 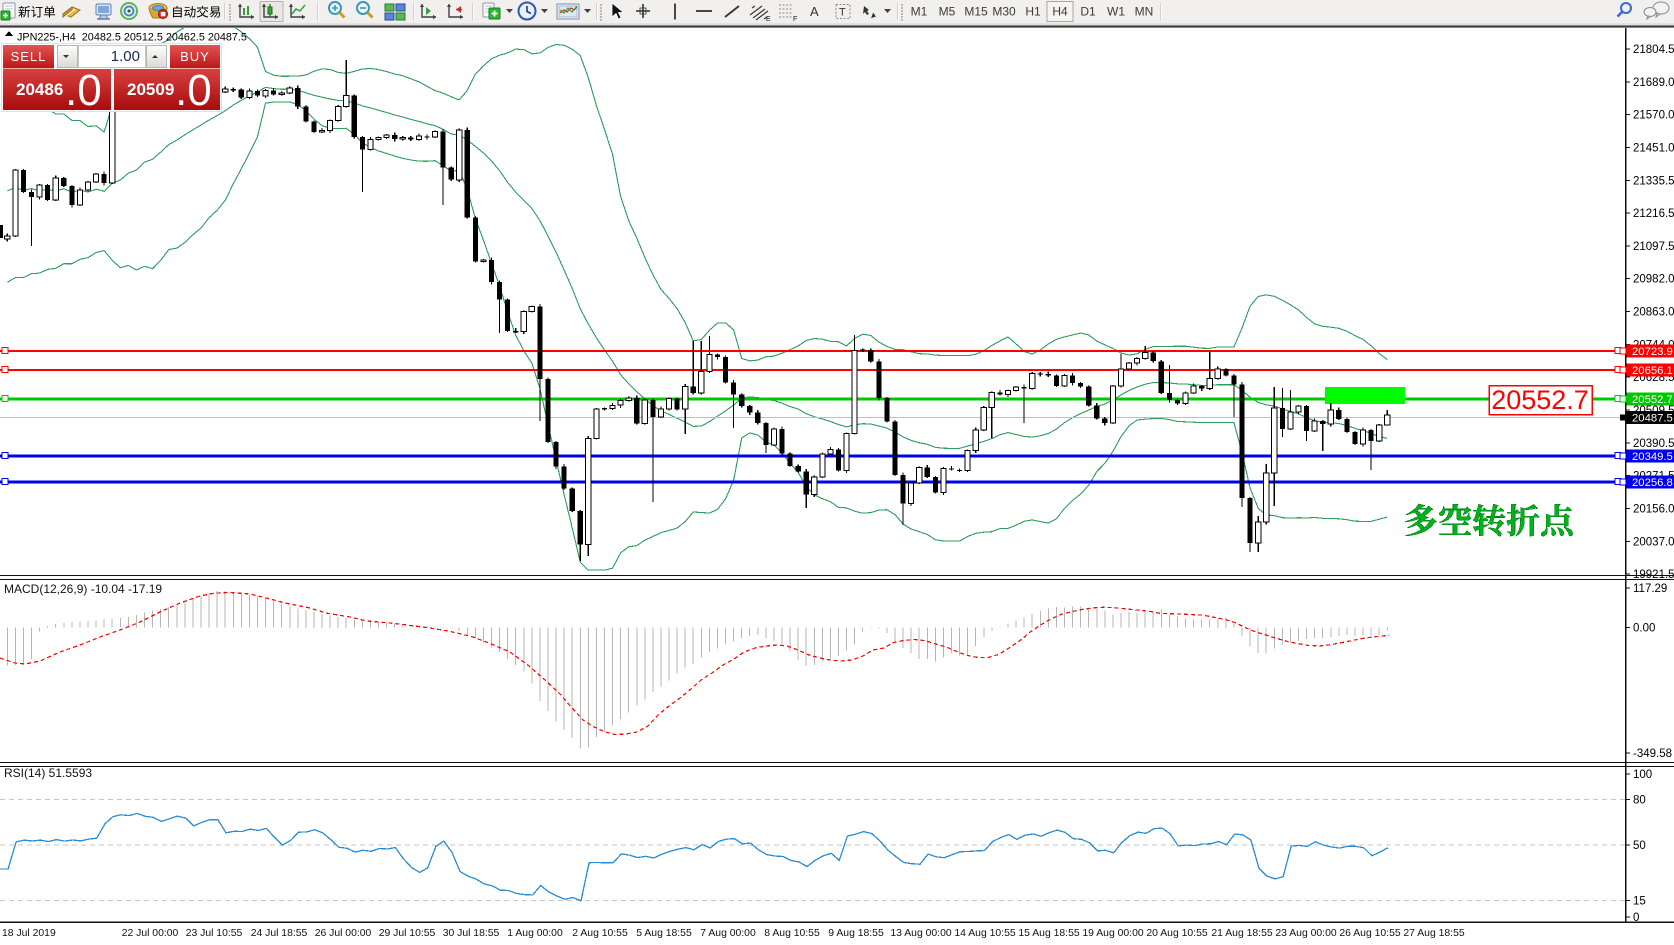 I want to click on svg-text: 20723.9, so click(x=1652, y=352).